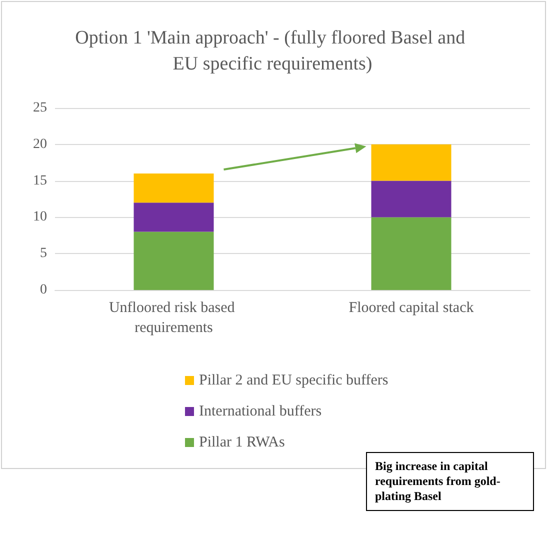 The width and height of the screenshot is (559, 536). I want to click on x-tick-label: Floored capital stack, so click(411, 308).